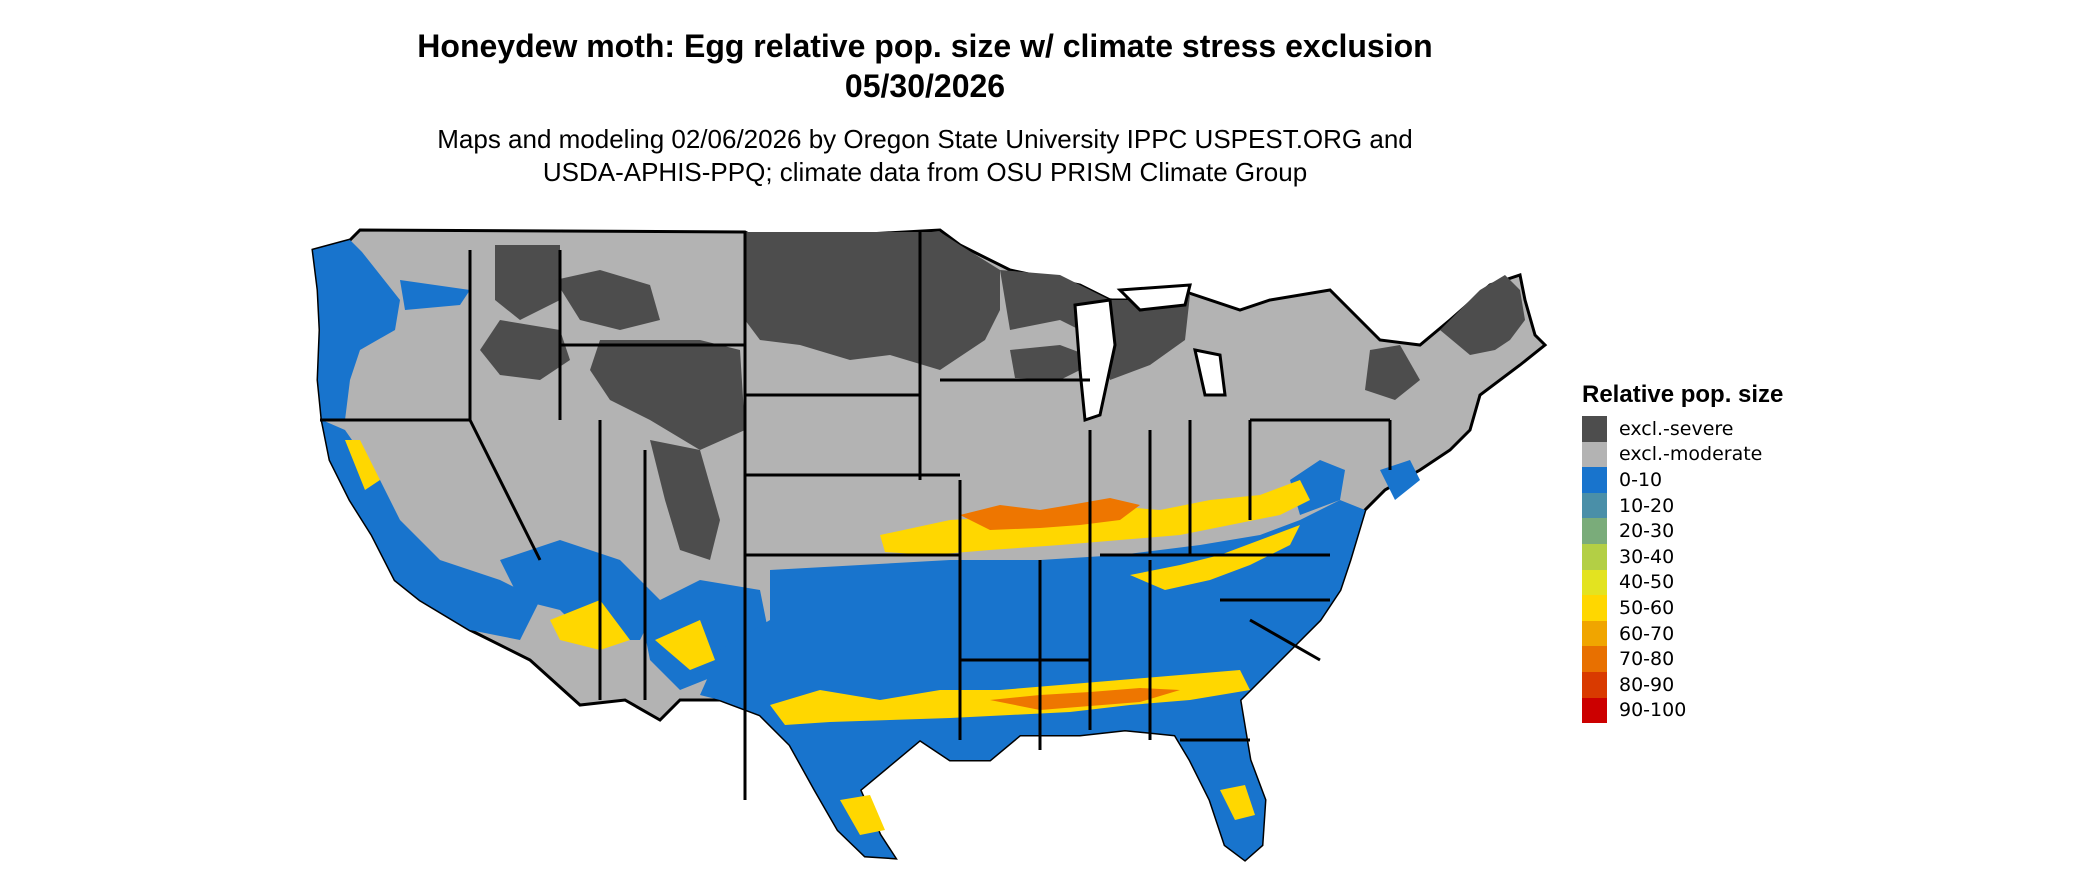 The image size is (2100, 892). I want to click on legend-label: 30-40, so click(1647, 556).